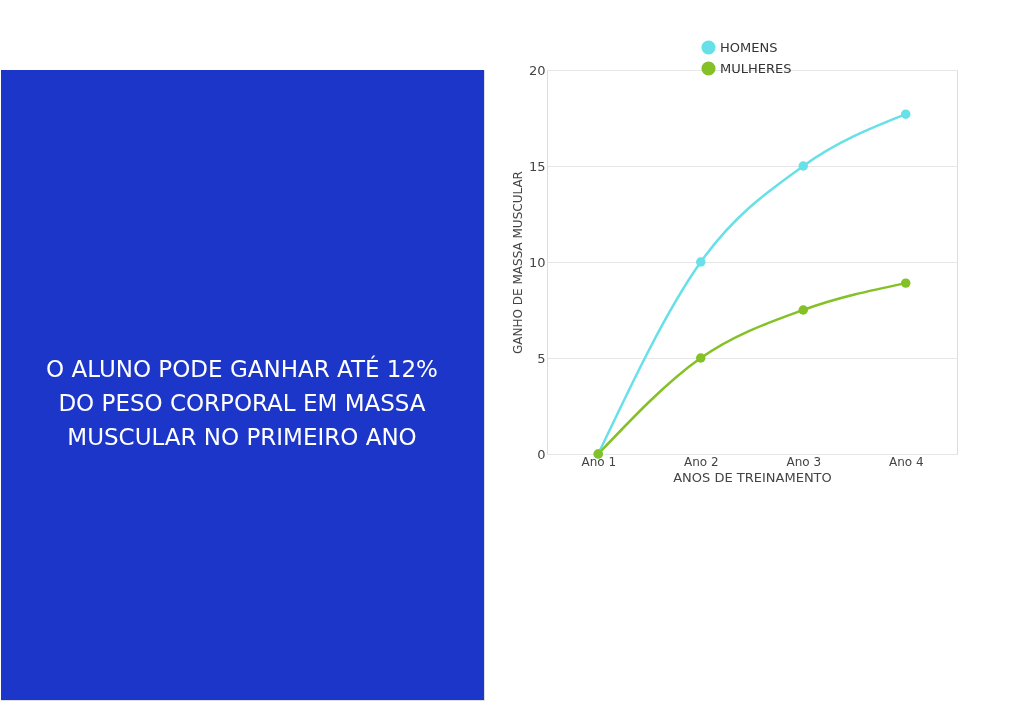  What do you see at coordinates (537, 70) in the screenshot?
I see `y-tick-label: 20` at bounding box center [537, 70].